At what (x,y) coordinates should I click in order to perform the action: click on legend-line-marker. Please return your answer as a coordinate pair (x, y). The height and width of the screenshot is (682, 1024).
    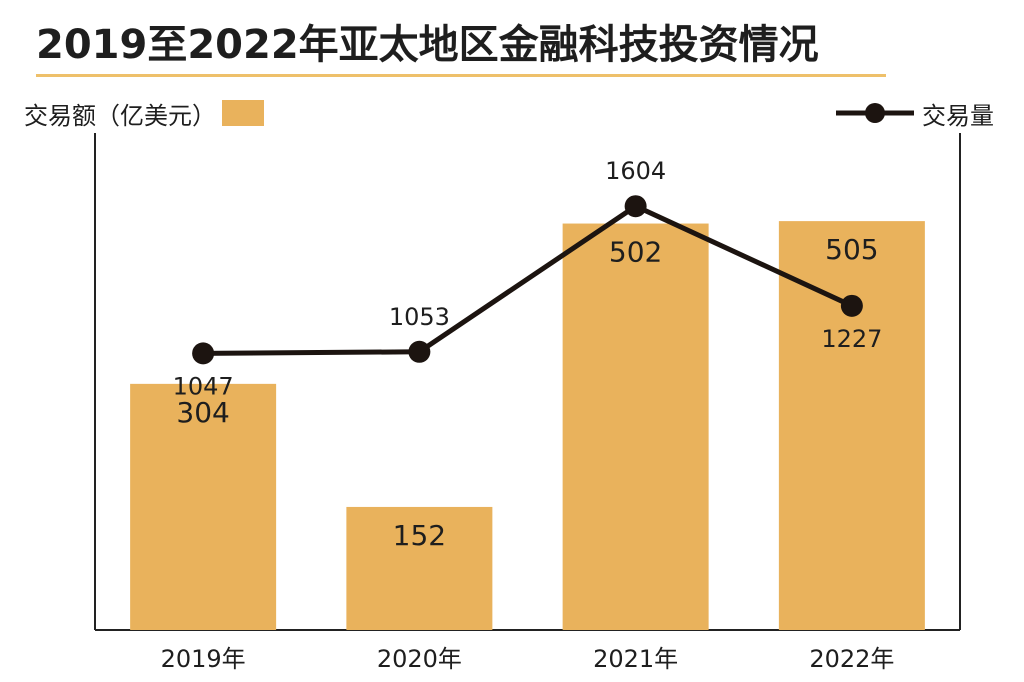
    Looking at the image, I should click on (875, 113).